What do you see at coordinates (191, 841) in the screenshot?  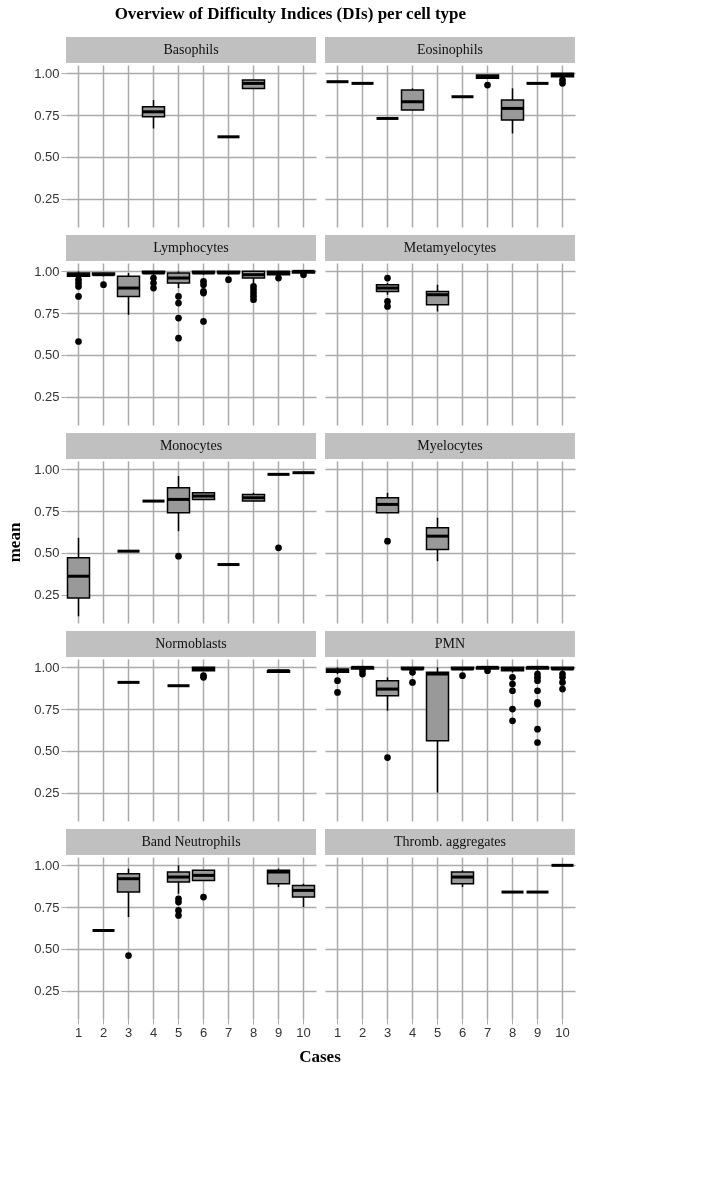 I see `chart-title: Band Neutrophils` at bounding box center [191, 841].